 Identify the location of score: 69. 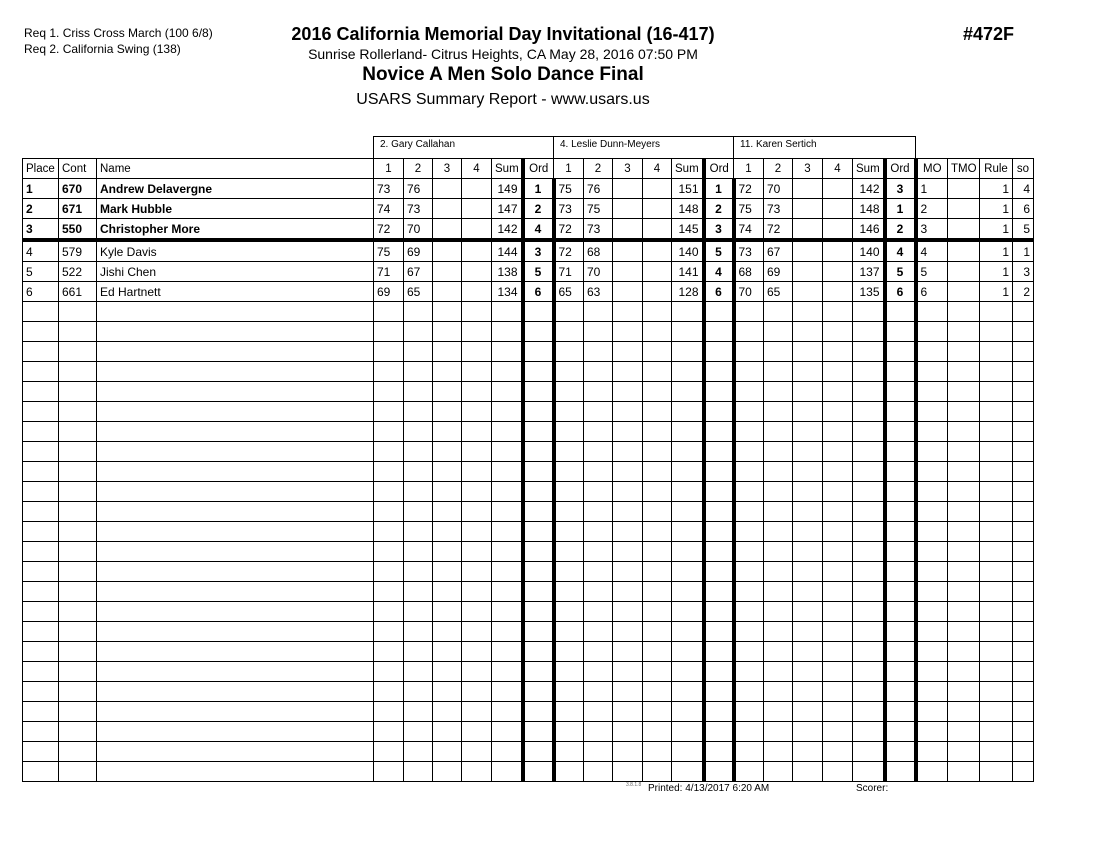
(778, 271).